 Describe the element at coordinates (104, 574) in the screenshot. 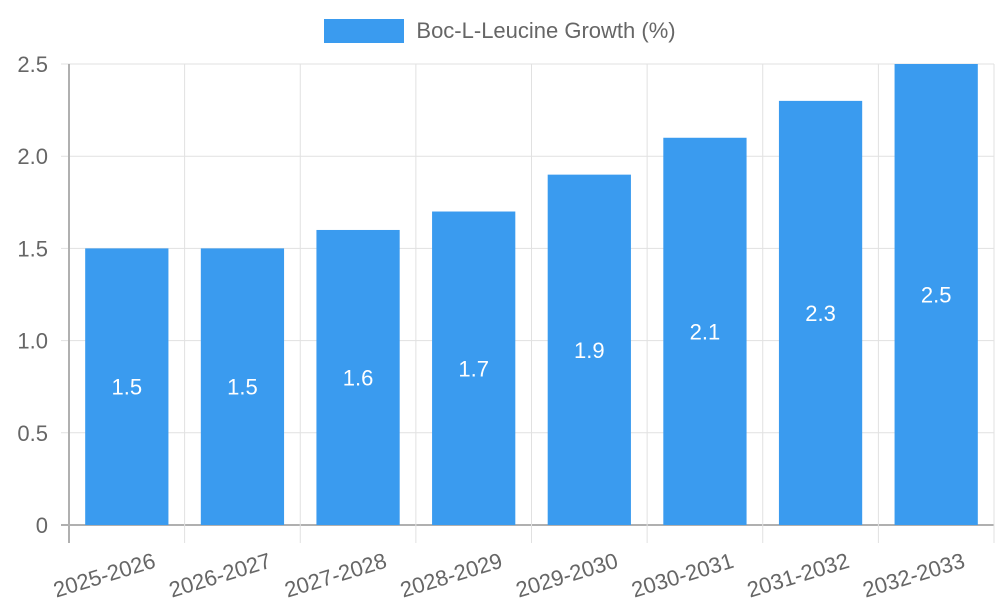

I see `x-tick-label: 2025-2026` at that location.